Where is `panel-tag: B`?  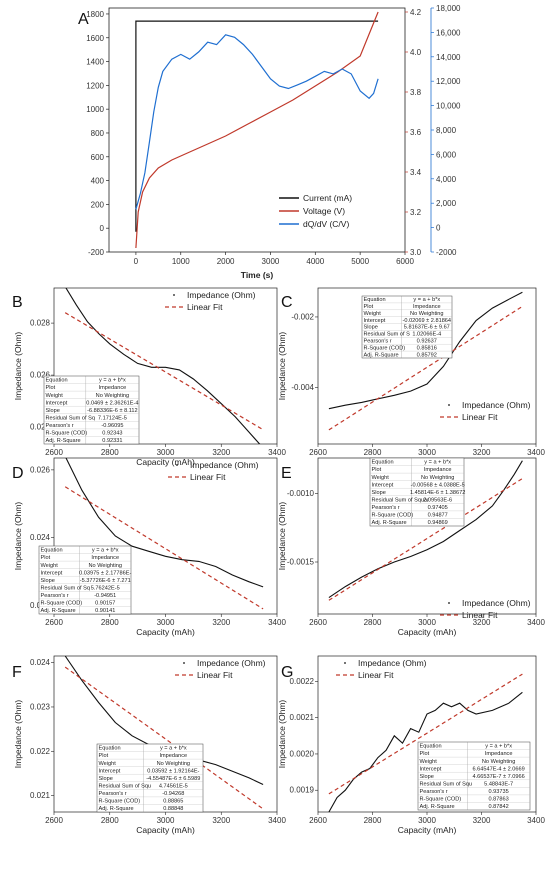 panel-tag: B is located at coordinates (17, 302).